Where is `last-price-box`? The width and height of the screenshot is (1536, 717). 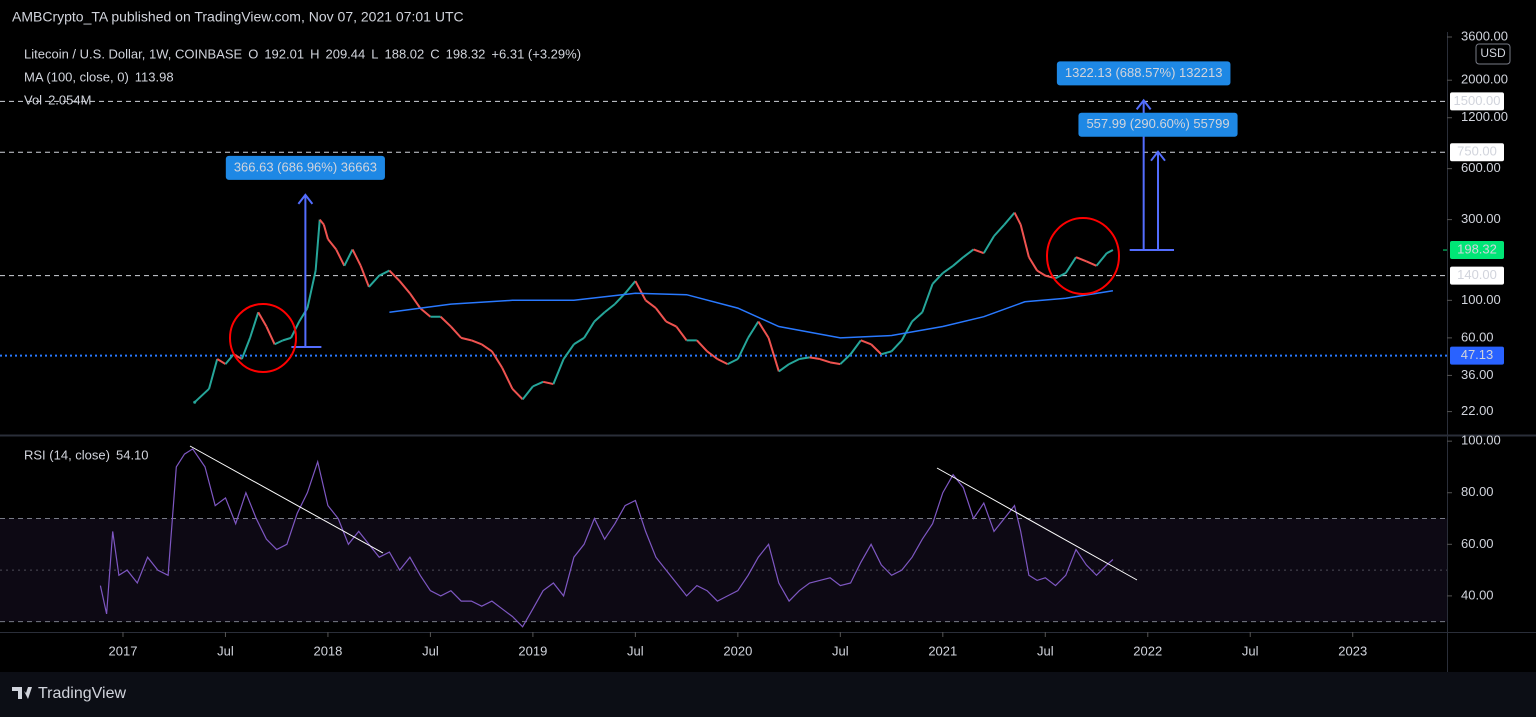
last-price-box is located at coordinates (1477, 250).